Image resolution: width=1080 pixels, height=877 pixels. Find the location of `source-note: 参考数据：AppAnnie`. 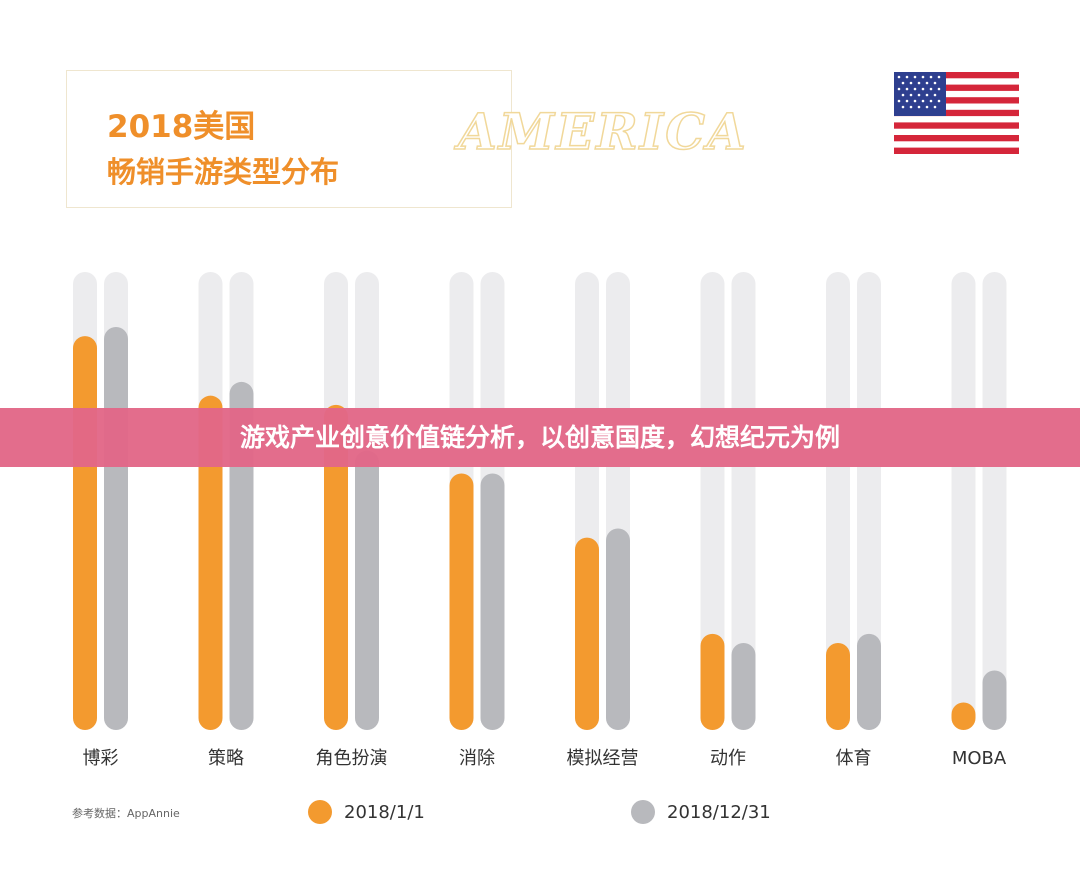

source-note: 参考数据：AppAnnie is located at coordinates (126, 813).